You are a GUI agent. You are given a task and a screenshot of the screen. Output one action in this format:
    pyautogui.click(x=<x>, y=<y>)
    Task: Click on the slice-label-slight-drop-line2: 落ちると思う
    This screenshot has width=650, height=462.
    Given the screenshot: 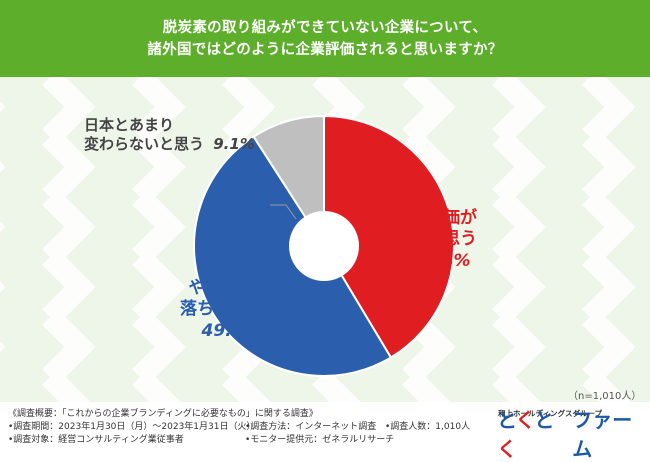 What is the action you would take?
    pyautogui.click(x=231, y=309)
    